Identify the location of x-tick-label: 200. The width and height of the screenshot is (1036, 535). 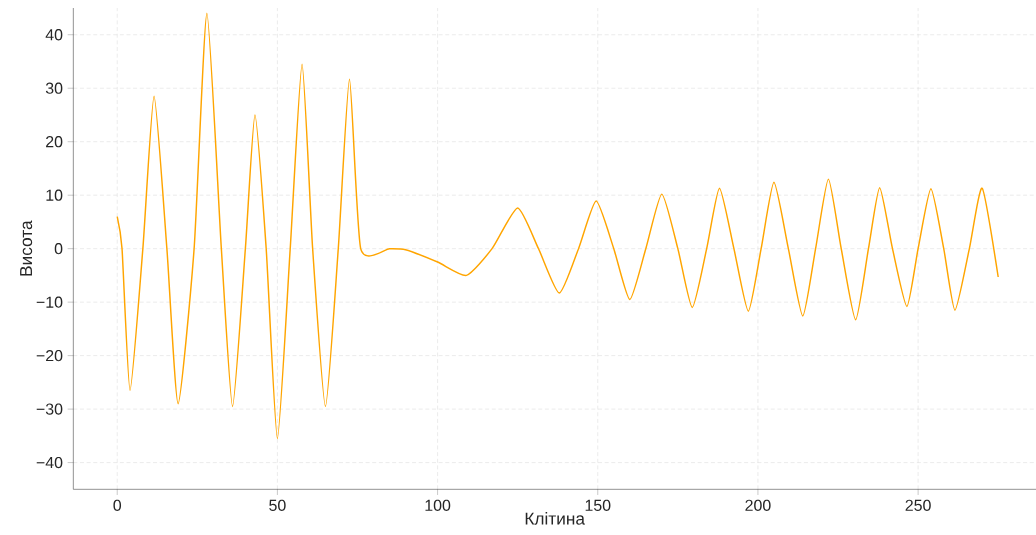
(758, 505).